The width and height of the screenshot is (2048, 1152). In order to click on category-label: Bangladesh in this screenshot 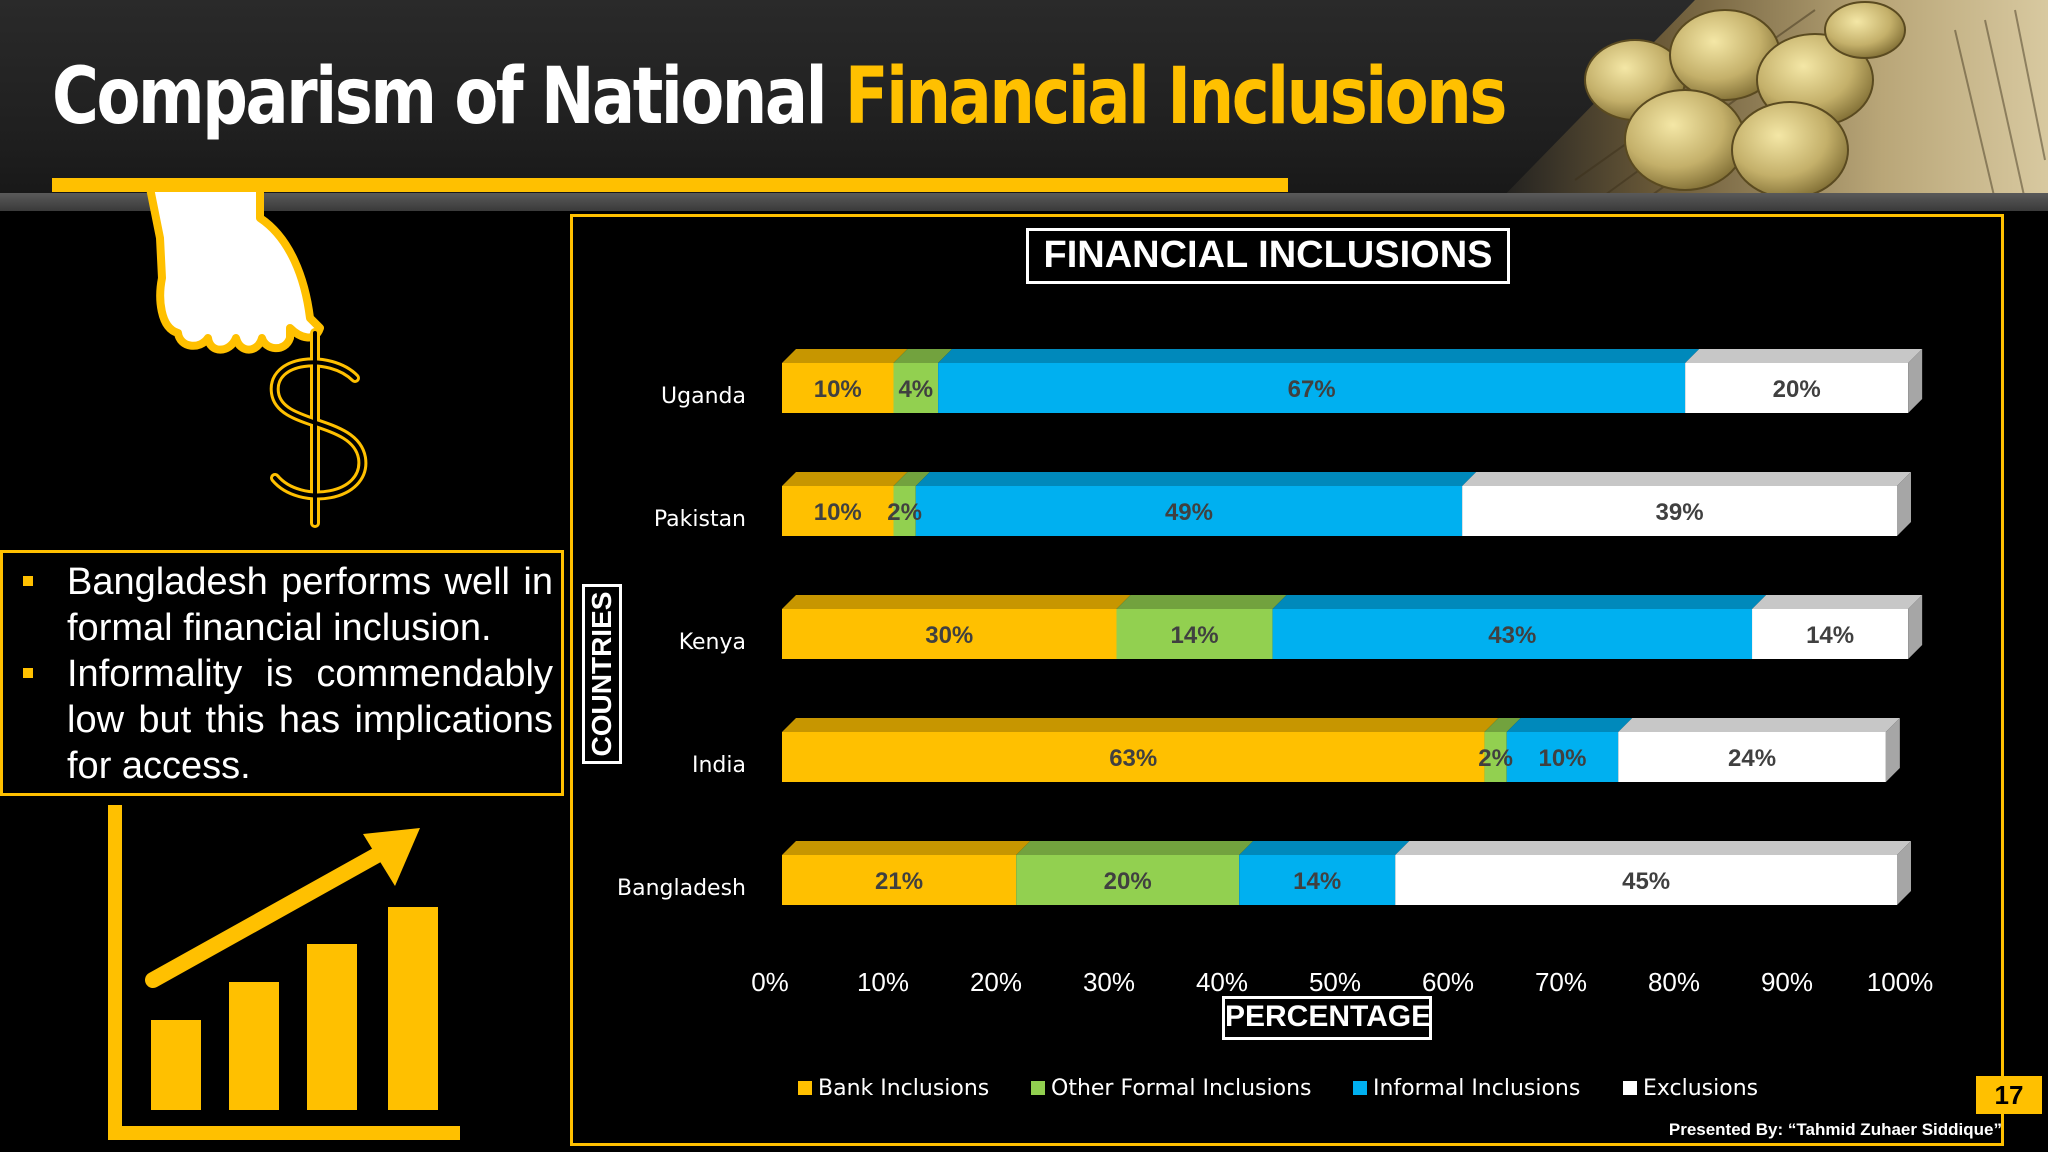, I will do `click(681, 888)`.